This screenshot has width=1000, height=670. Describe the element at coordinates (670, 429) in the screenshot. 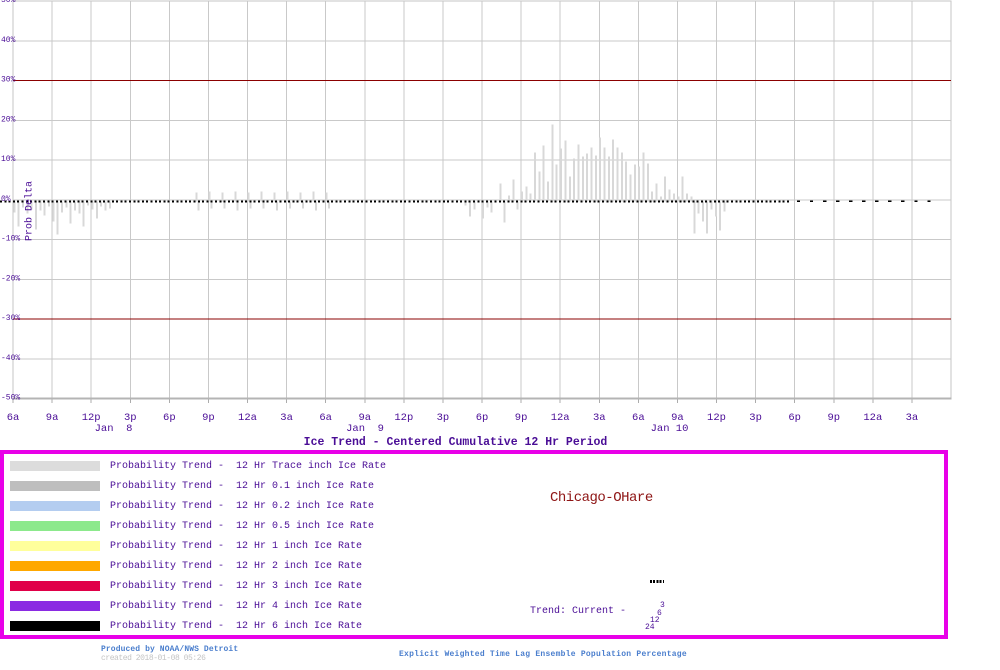

I see `svg-text: Jan 10` at that location.